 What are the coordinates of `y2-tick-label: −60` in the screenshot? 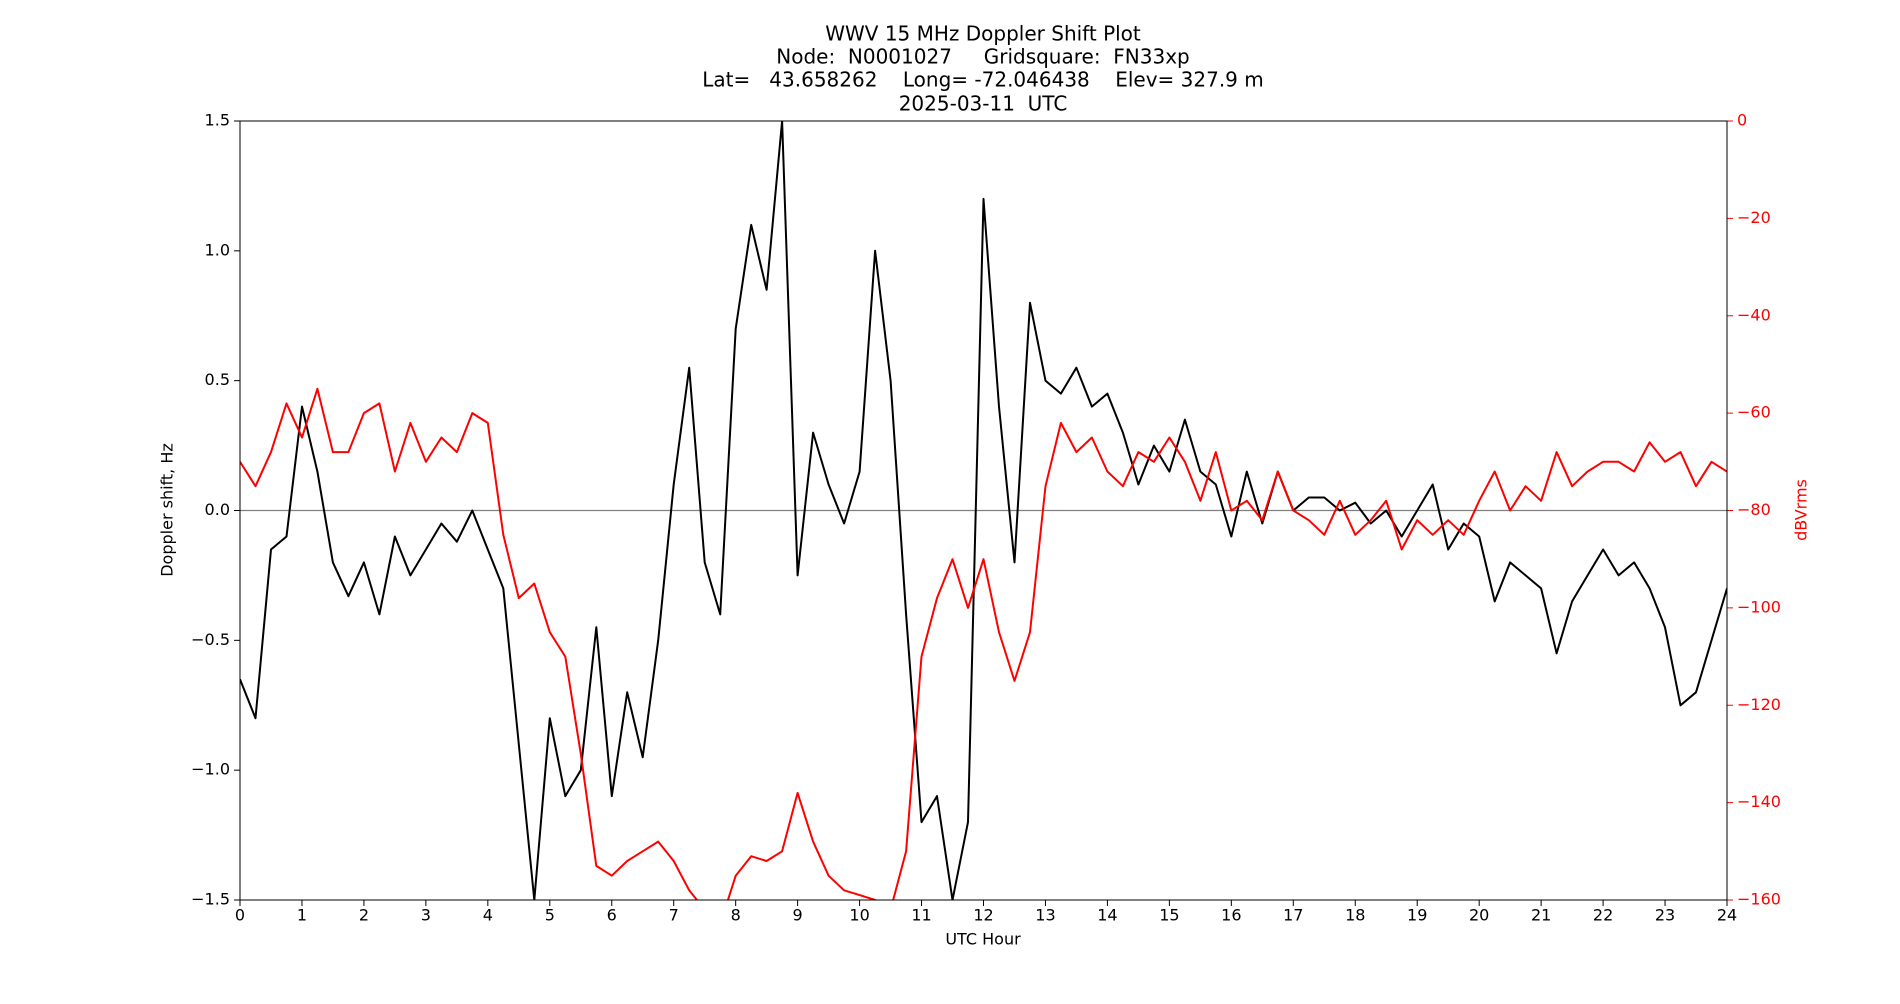 It's located at (1754, 412).